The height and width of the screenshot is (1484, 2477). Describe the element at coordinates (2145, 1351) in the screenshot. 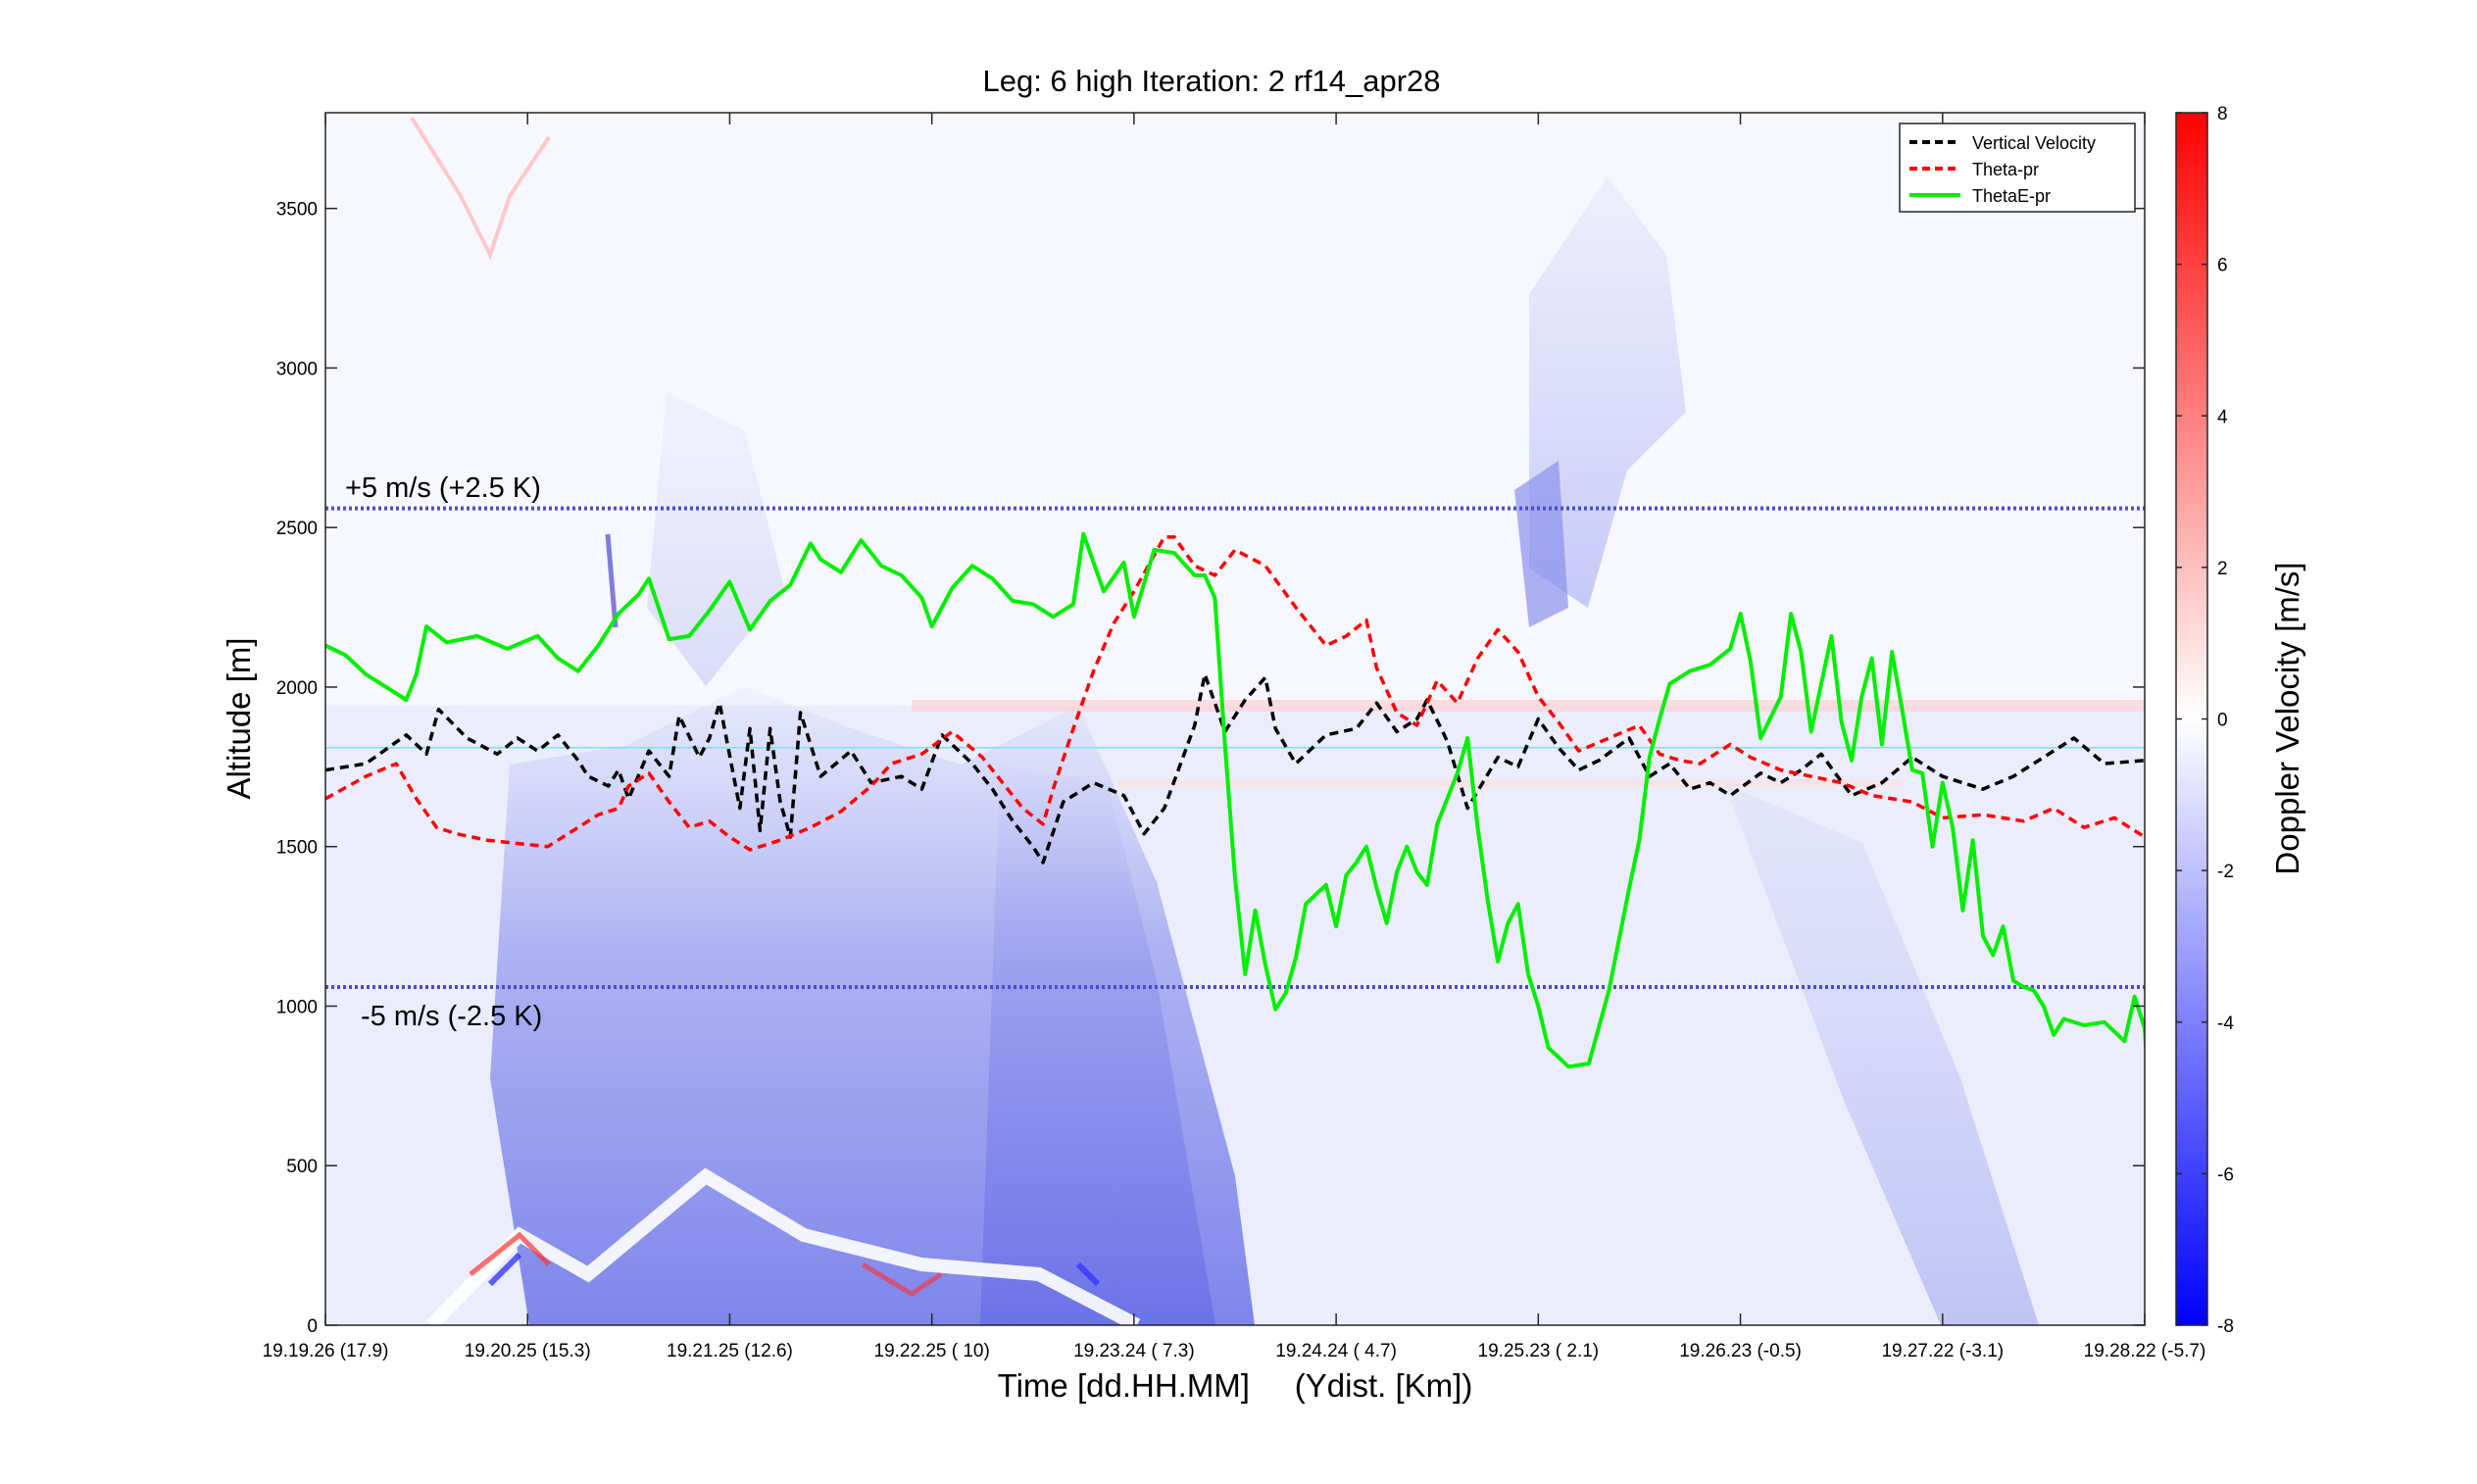

I see `x-tick-label: 19.28.22 (-5.7)` at that location.